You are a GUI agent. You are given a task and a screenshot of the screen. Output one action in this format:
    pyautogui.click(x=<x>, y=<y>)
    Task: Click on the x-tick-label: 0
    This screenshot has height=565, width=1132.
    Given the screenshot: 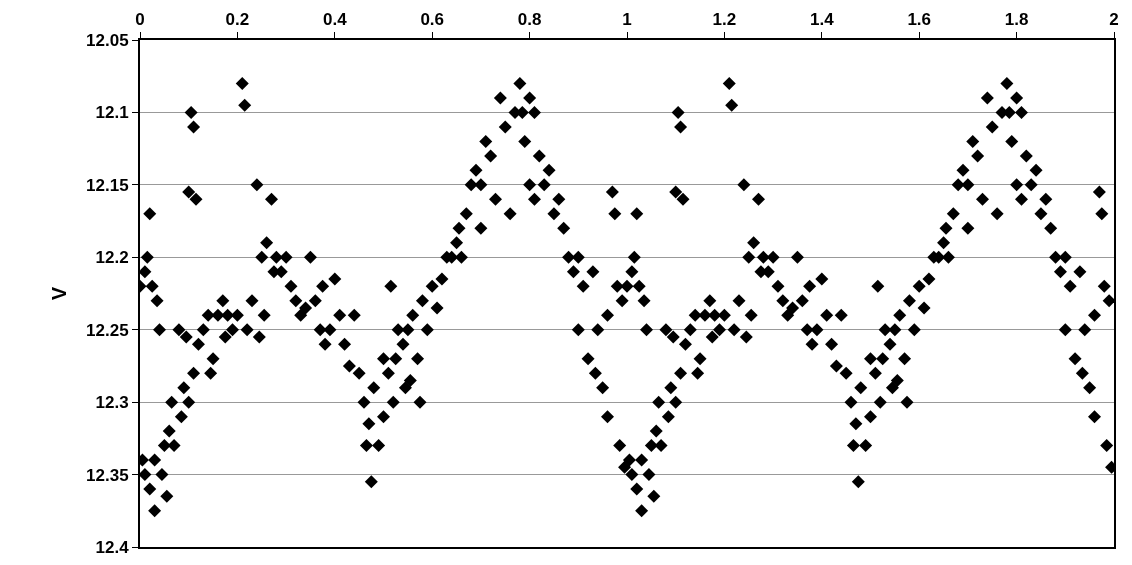 What is the action you would take?
    pyautogui.click(x=140, y=20)
    